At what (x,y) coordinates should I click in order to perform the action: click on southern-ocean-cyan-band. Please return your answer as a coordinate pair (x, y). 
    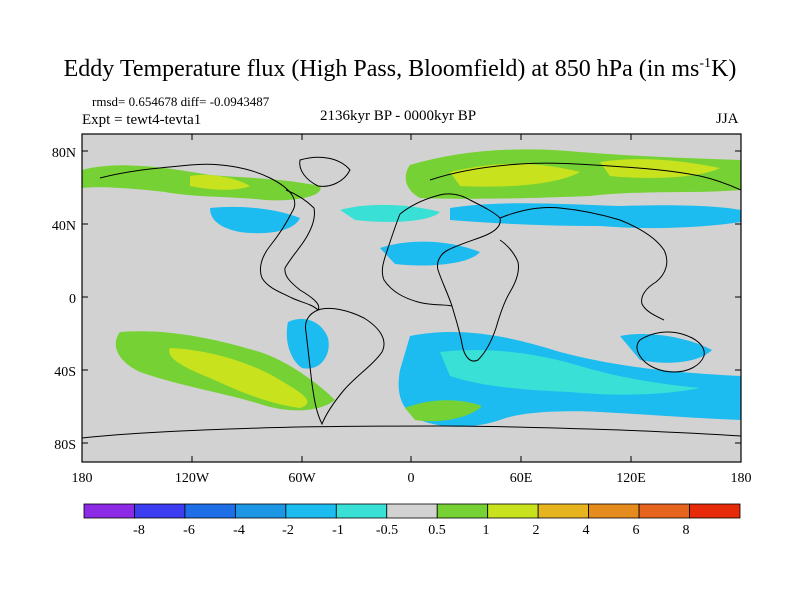
    Looking at the image, I should click on (570, 372).